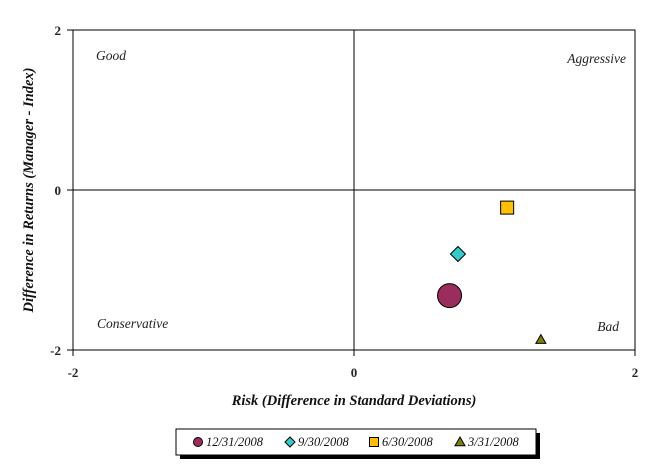 This screenshot has width=658, height=464. I want to click on legend-label: 3/31/2008, so click(493, 442).